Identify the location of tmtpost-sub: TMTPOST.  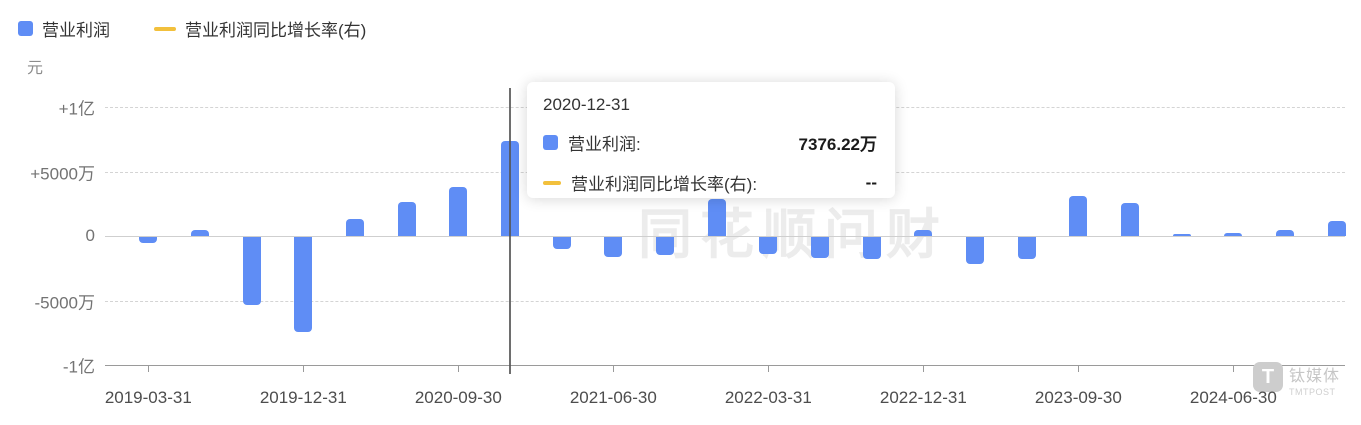
(1312, 392).